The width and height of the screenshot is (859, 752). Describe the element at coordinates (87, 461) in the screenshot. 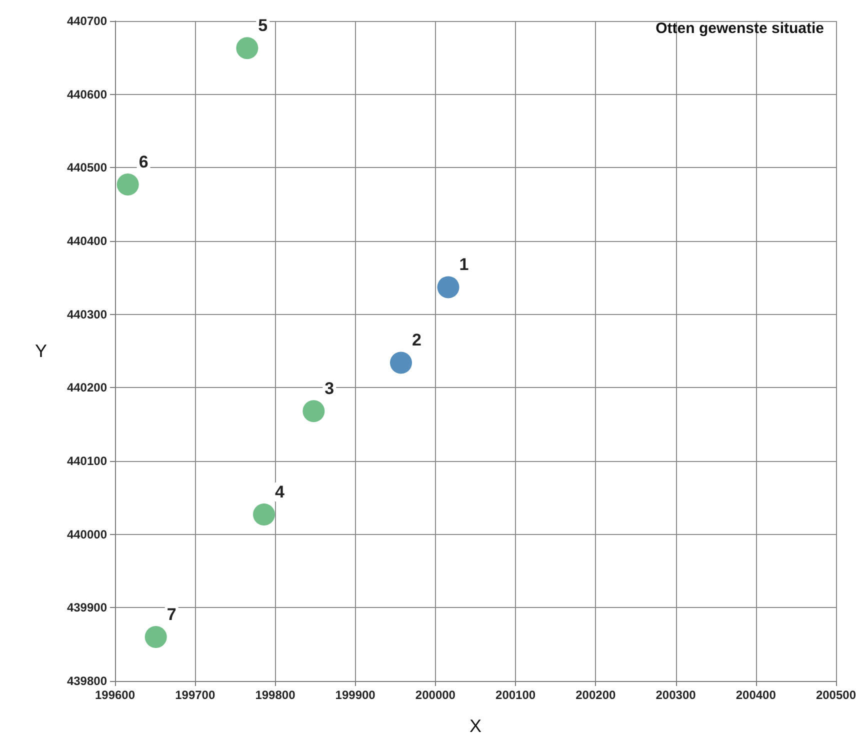

I see `y-tick-label: 440100` at that location.